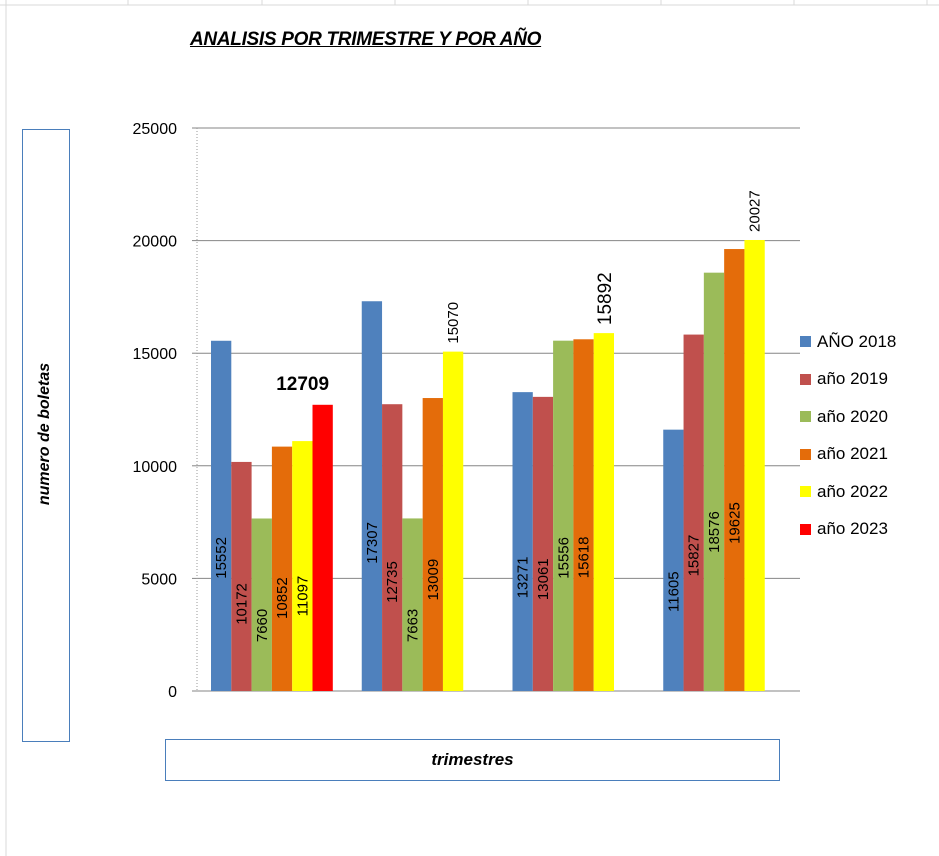 The width and height of the screenshot is (939, 856). Describe the element at coordinates (755, 211) in the screenshot. I see `data-label: 20027` at that location.